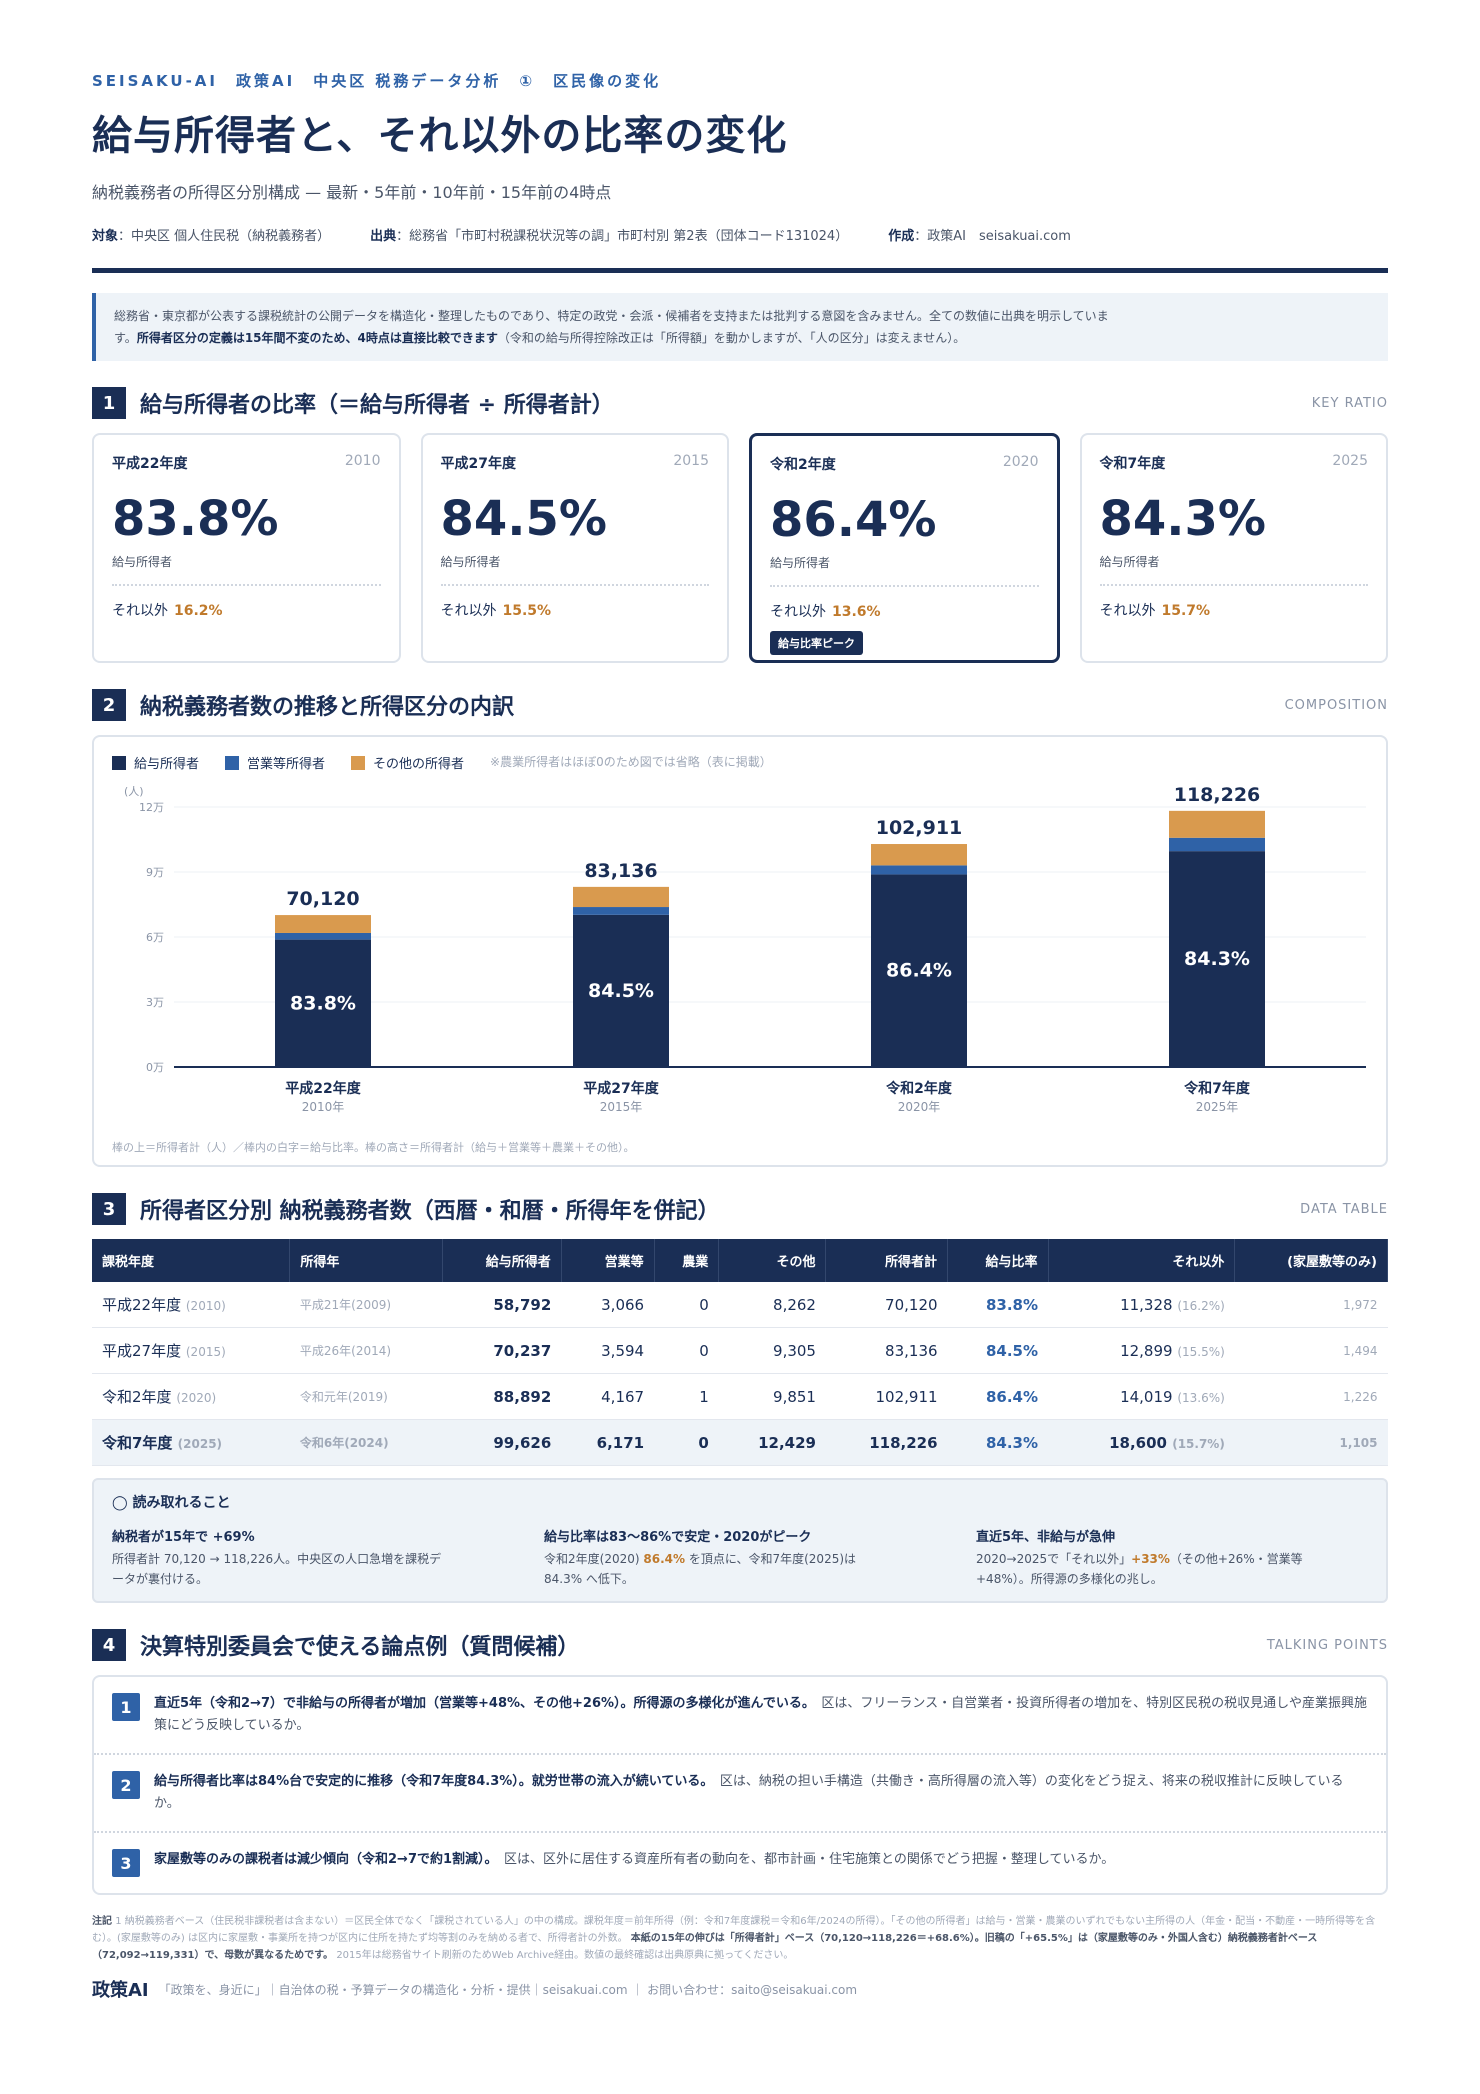 Image resolution: width=1480 pixels, height=2094 pixels. What do you see at coordinates (155, 937) in the screenshot?
I see `y-tick-label: 6万` at bounding box center [155, 937].